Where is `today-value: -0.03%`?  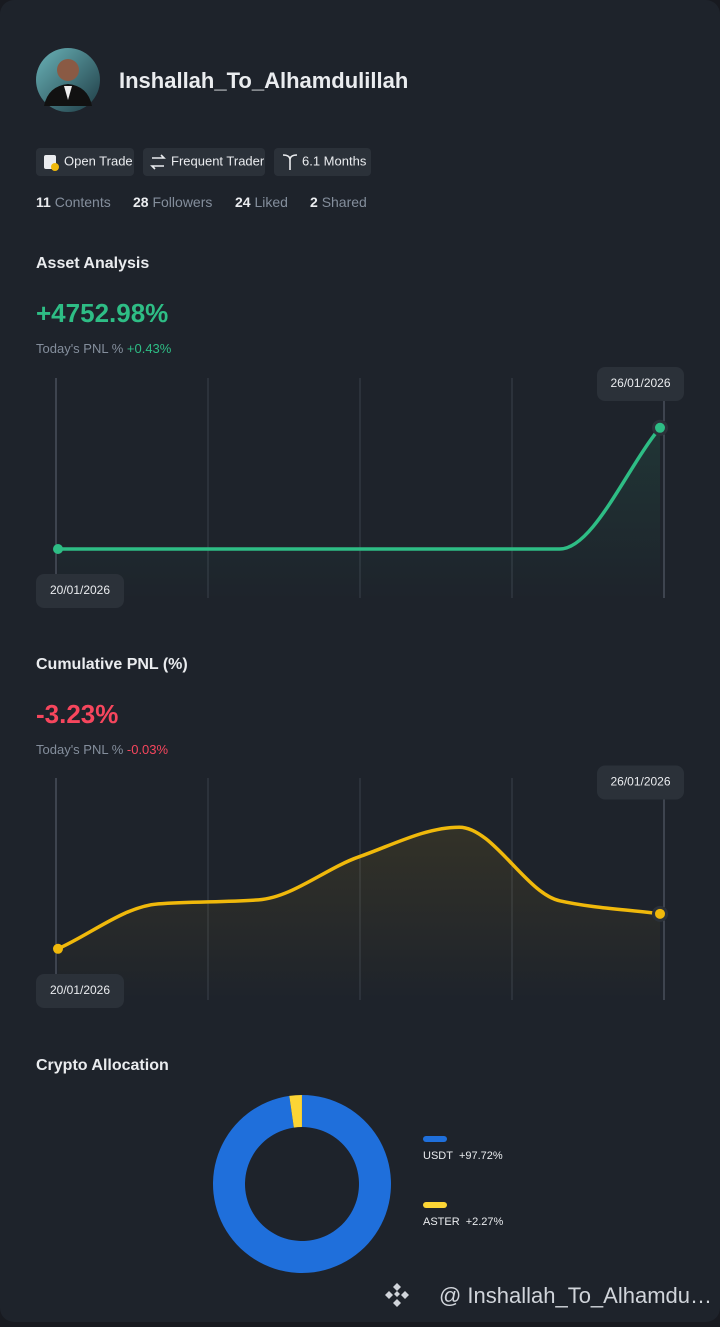 today-value: -0.03% is located at coordinates (148, 749).